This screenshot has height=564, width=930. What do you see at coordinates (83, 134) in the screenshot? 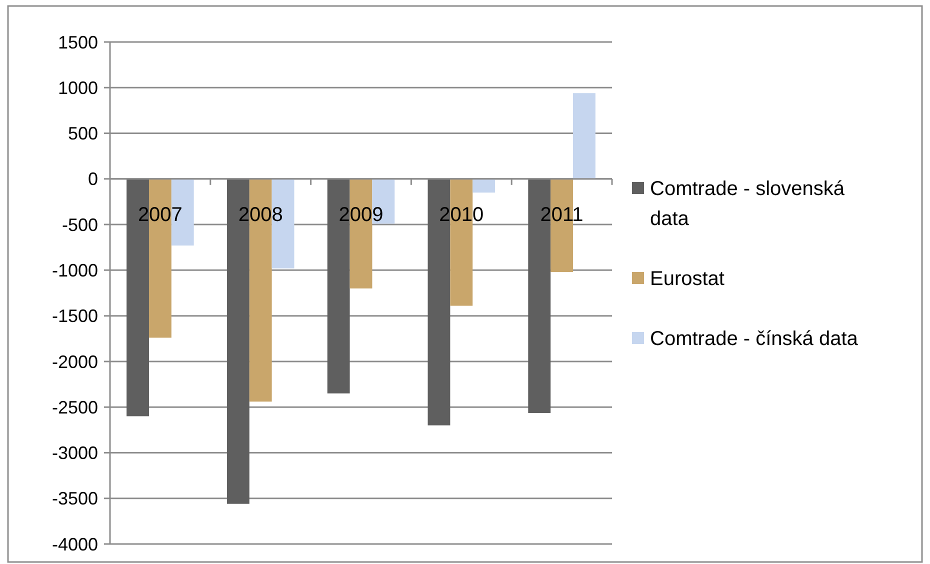
I see `y-tick-label: 500` at bounding box center [83, 134].